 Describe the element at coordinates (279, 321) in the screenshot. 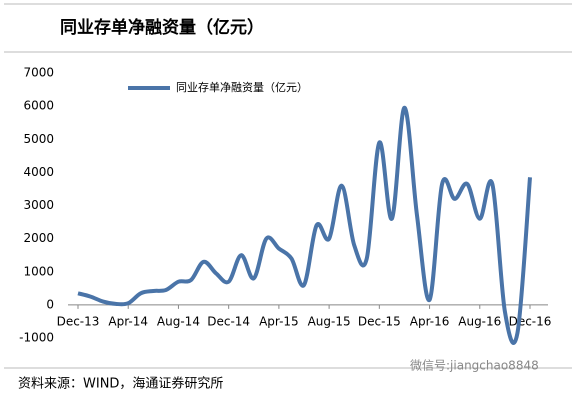

I see `x-tick-label: Apr-15` at that location.